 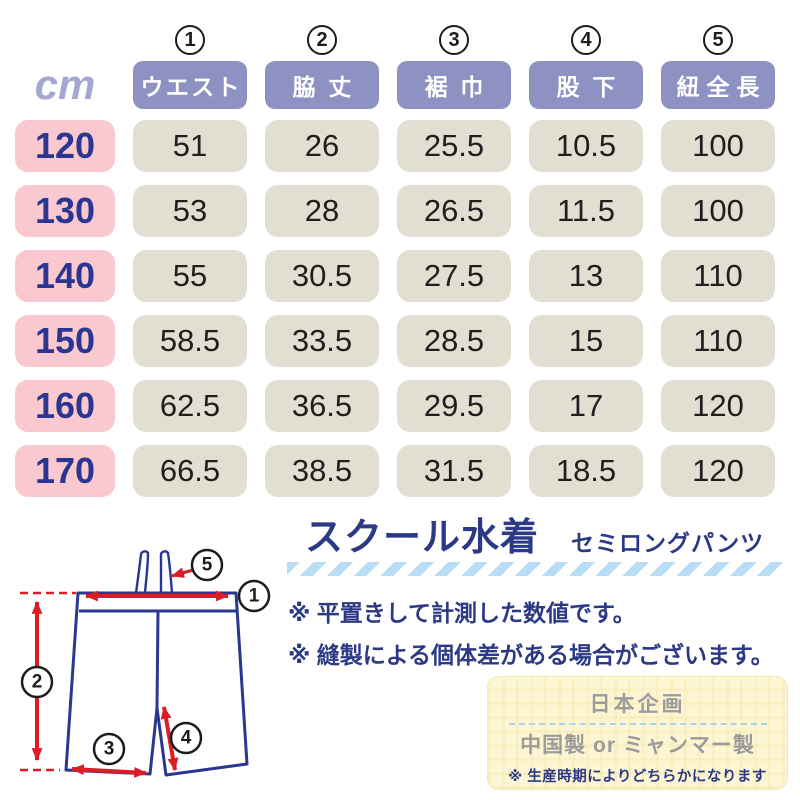 What do you see at coordinates (322, 146) in the screenshot?
I see `value-cell: 26` at bounding box center [322, 146].